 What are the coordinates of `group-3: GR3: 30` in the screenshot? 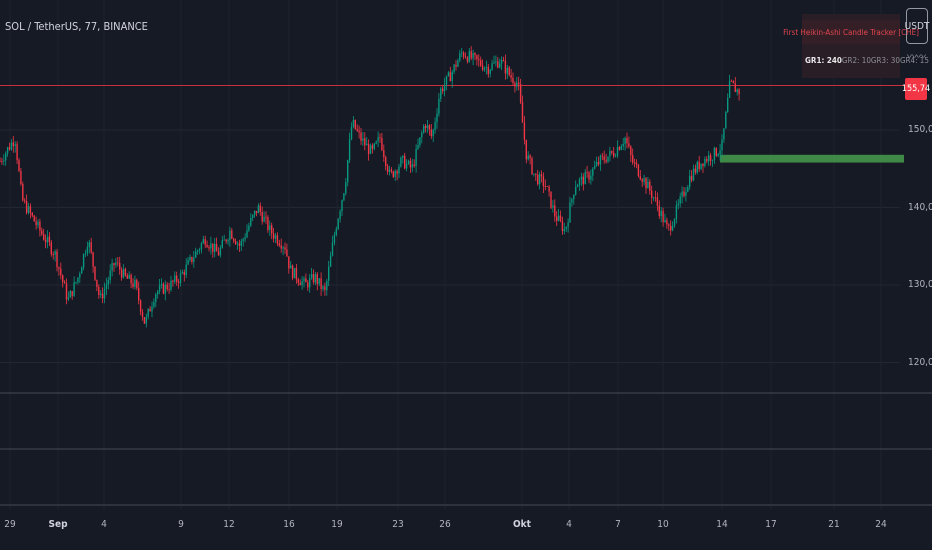 It's located at (885, 60).